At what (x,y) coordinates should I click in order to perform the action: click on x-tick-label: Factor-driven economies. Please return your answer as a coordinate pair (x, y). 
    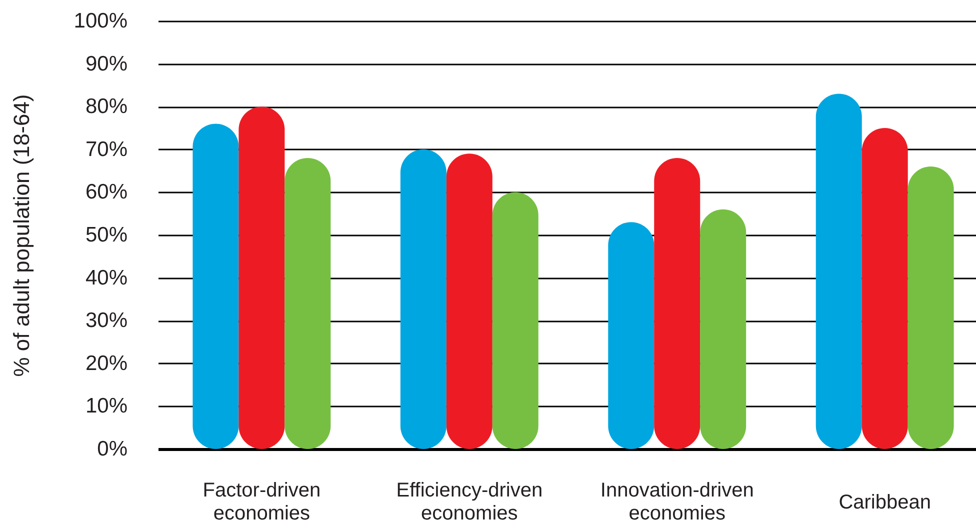
    Looking at the image, I should click on (261, 502).